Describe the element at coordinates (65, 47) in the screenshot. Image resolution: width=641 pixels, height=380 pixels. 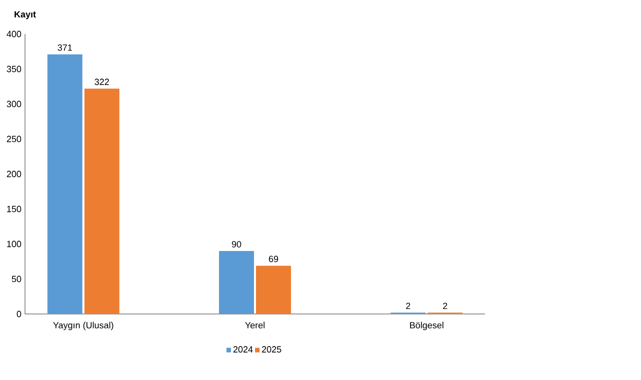
I see `data-label: 371` at that location.